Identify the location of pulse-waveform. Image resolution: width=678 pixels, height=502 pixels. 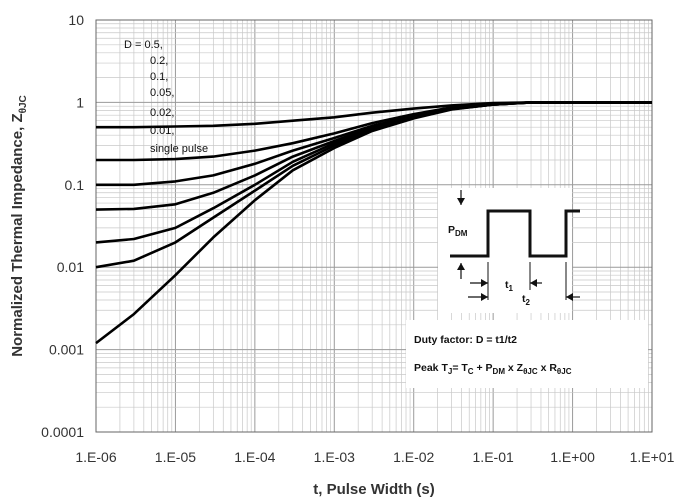
(515, 233).